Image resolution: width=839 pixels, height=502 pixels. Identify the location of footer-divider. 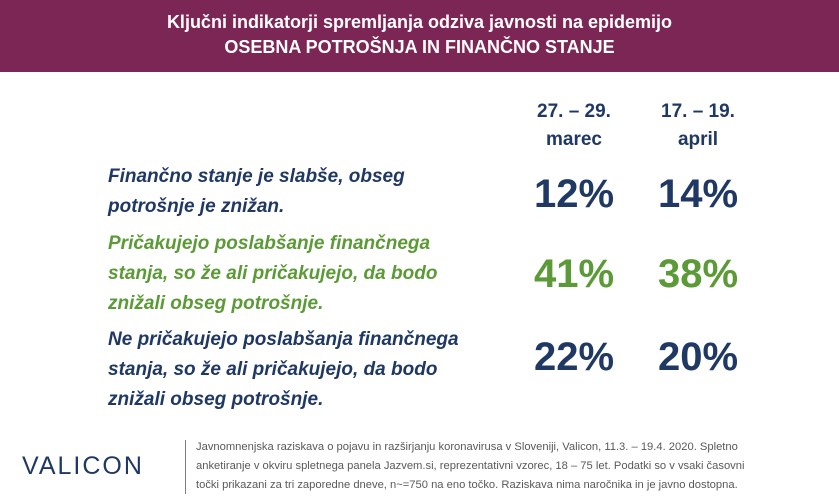
(185, 467).